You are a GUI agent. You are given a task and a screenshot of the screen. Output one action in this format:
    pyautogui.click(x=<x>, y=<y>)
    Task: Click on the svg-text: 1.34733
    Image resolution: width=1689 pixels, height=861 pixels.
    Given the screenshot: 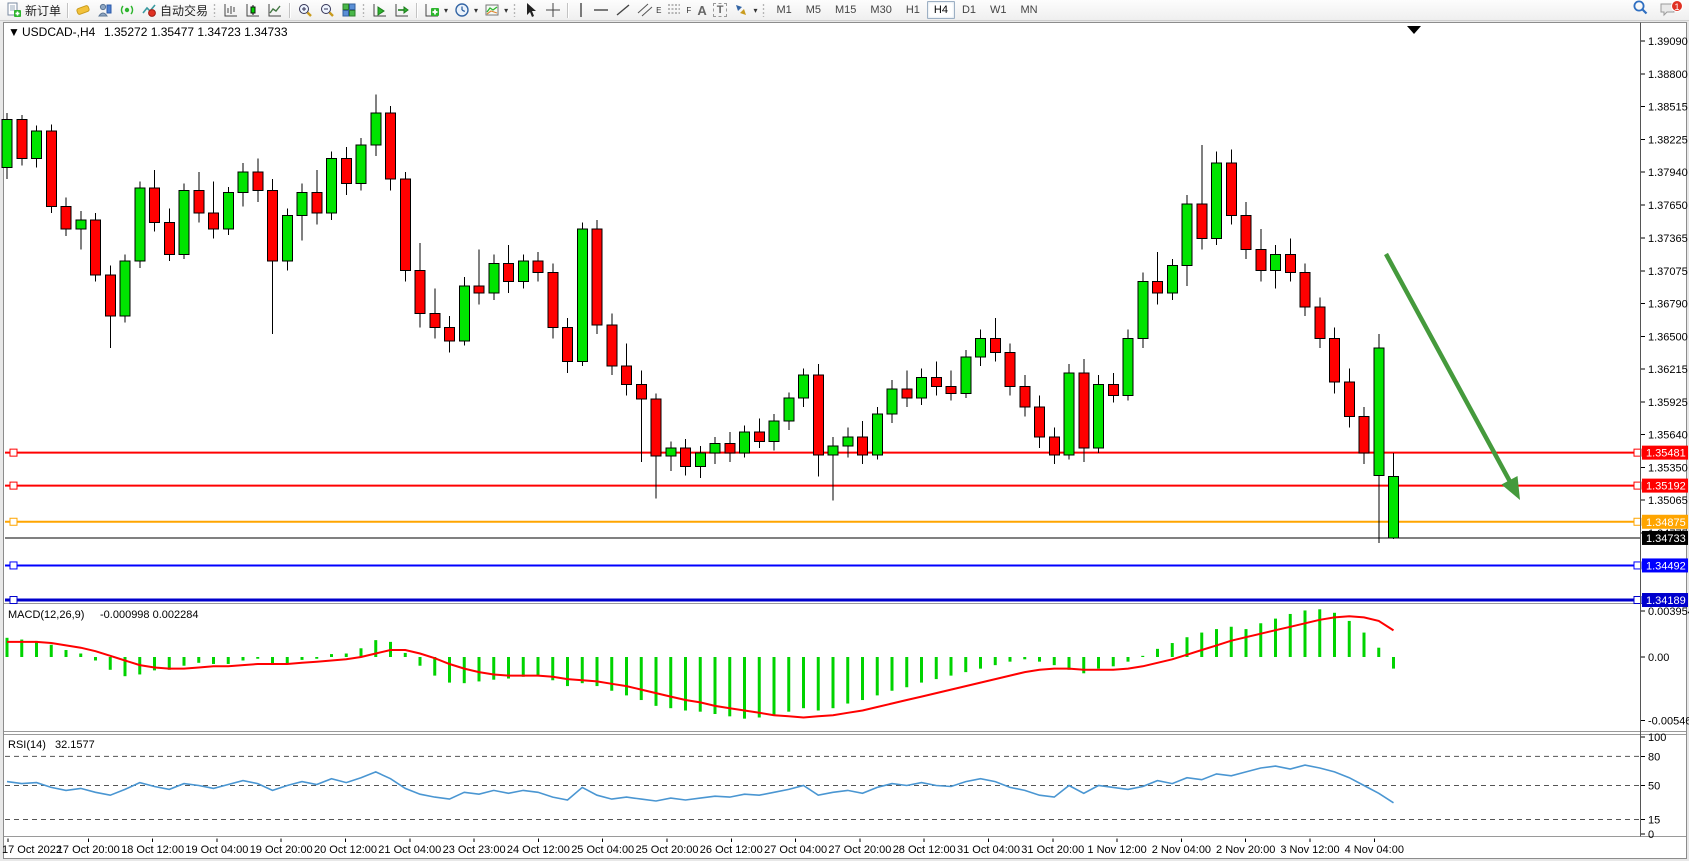 What is the action you would take?
    pyautogui.click(x=1666, y=539)
    